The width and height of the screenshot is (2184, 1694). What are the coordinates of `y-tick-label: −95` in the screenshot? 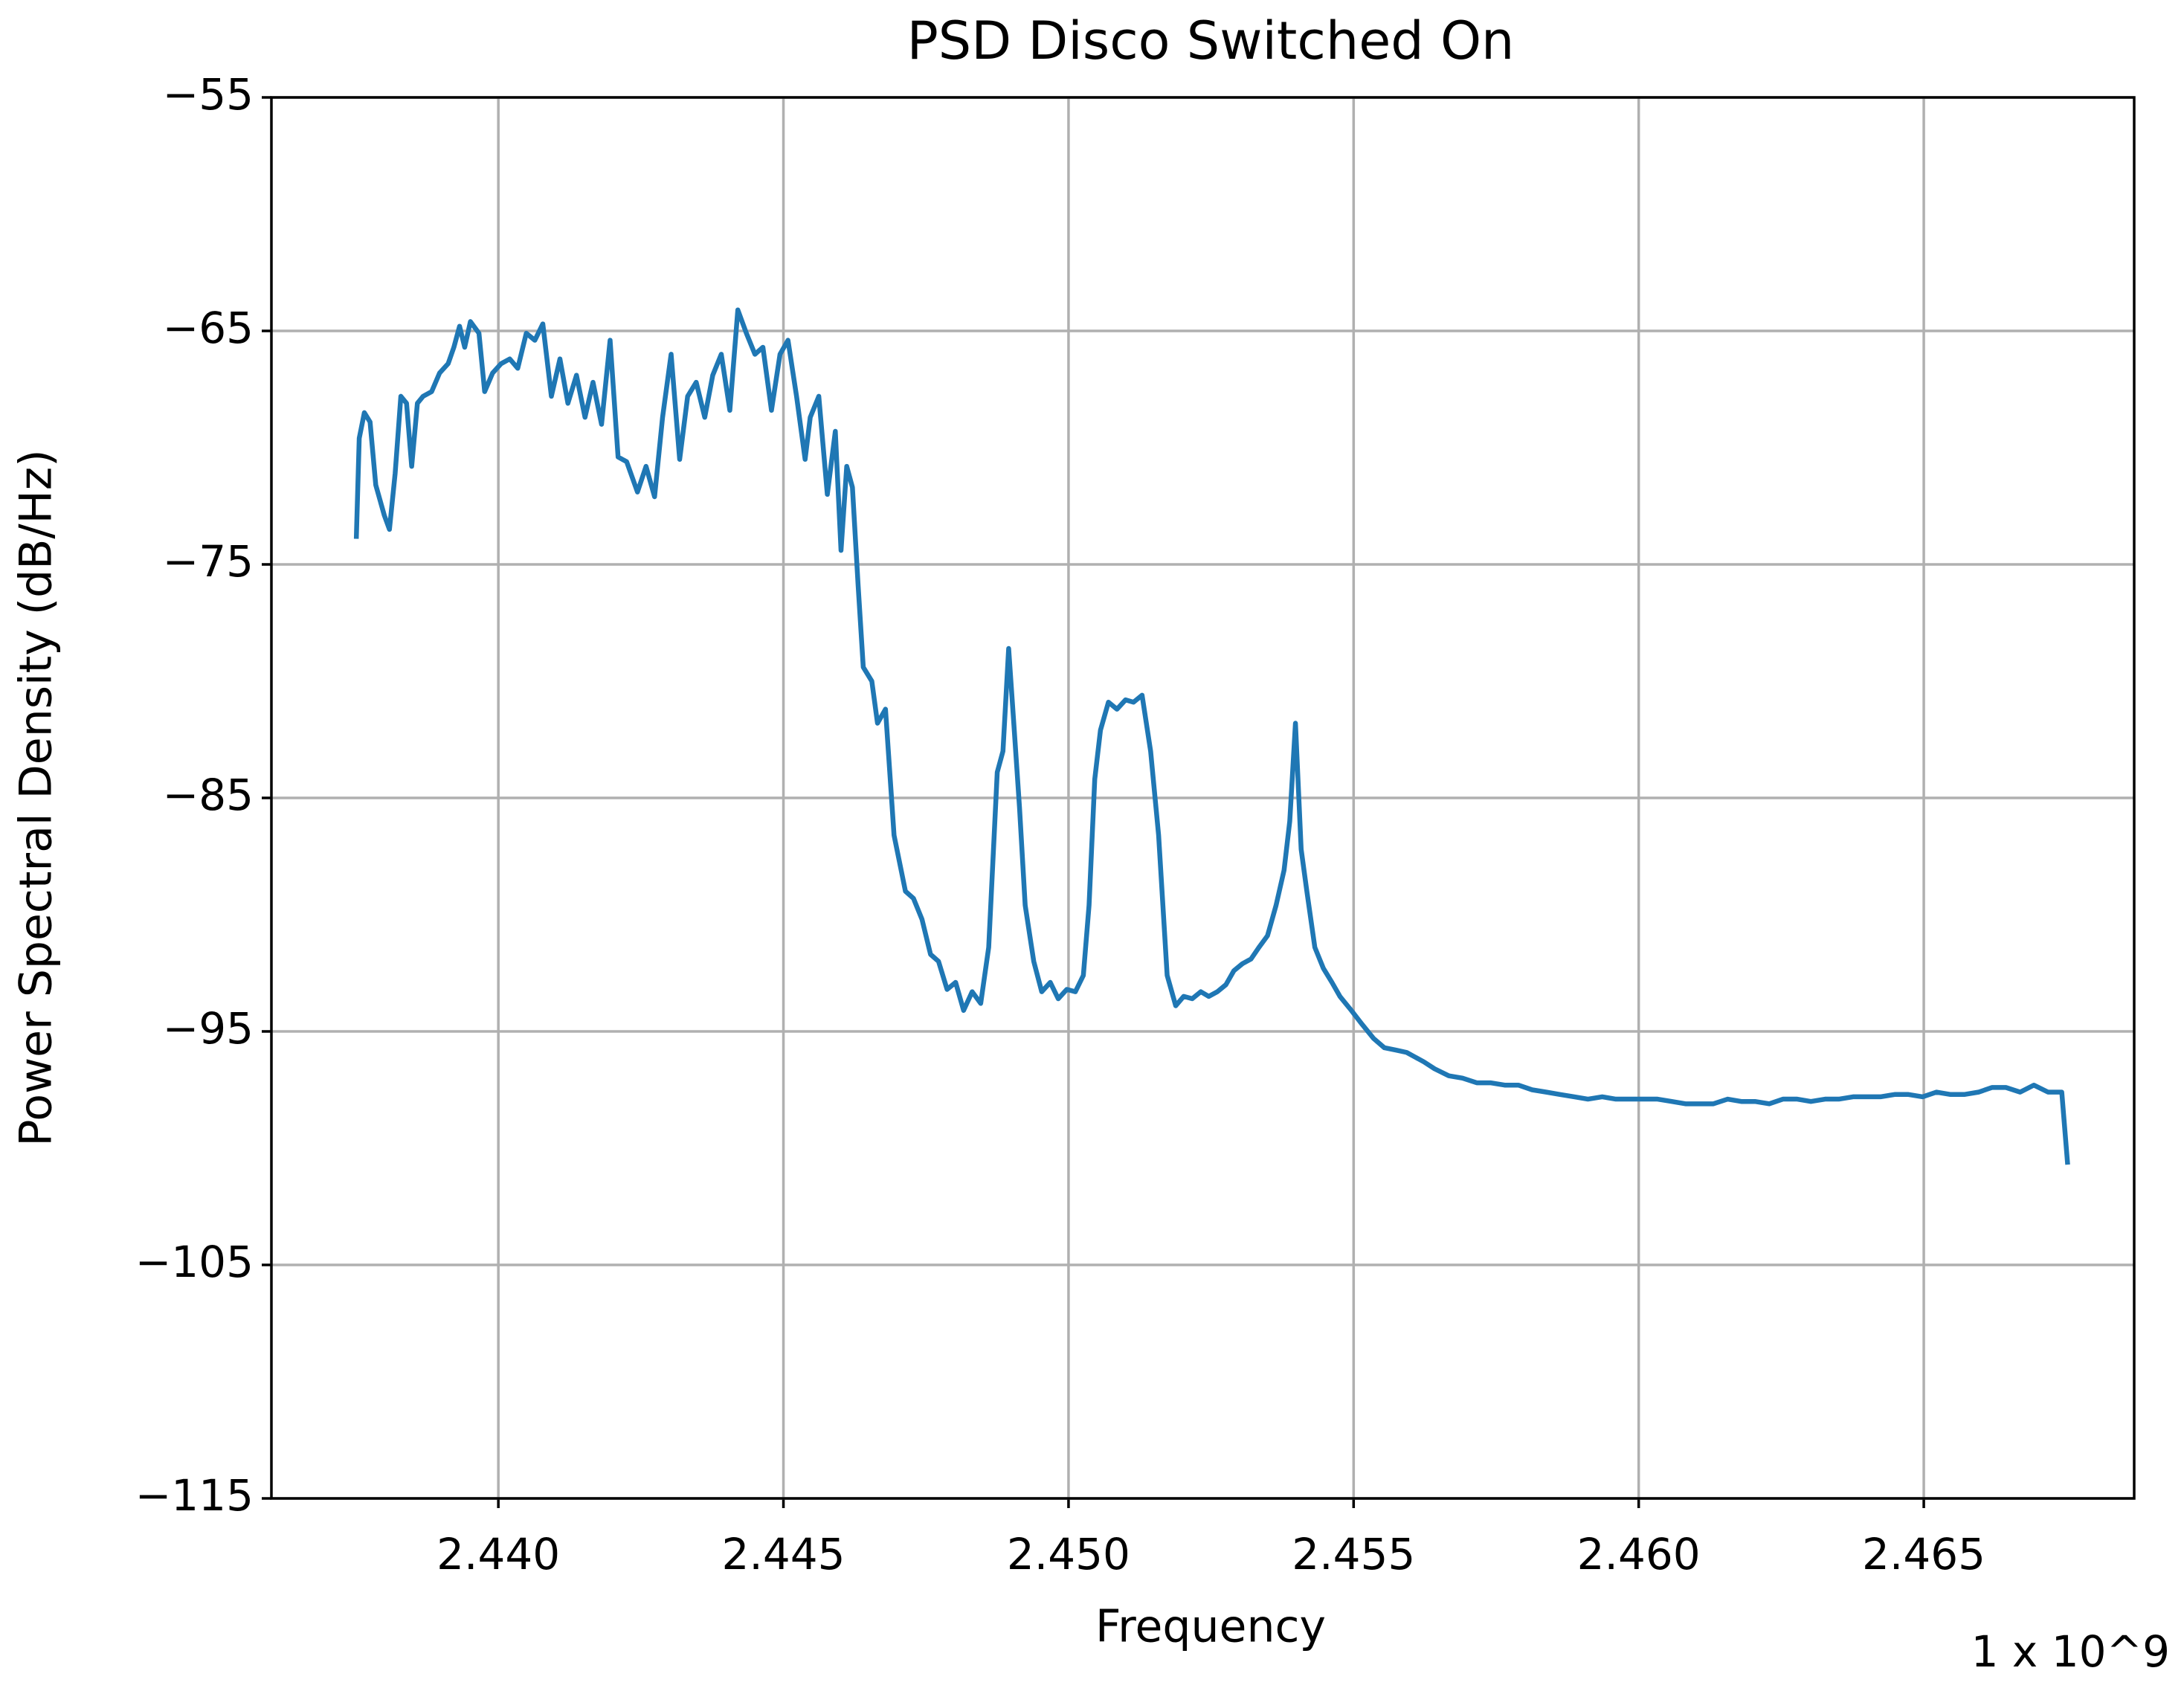 It's located at (208, 1028).